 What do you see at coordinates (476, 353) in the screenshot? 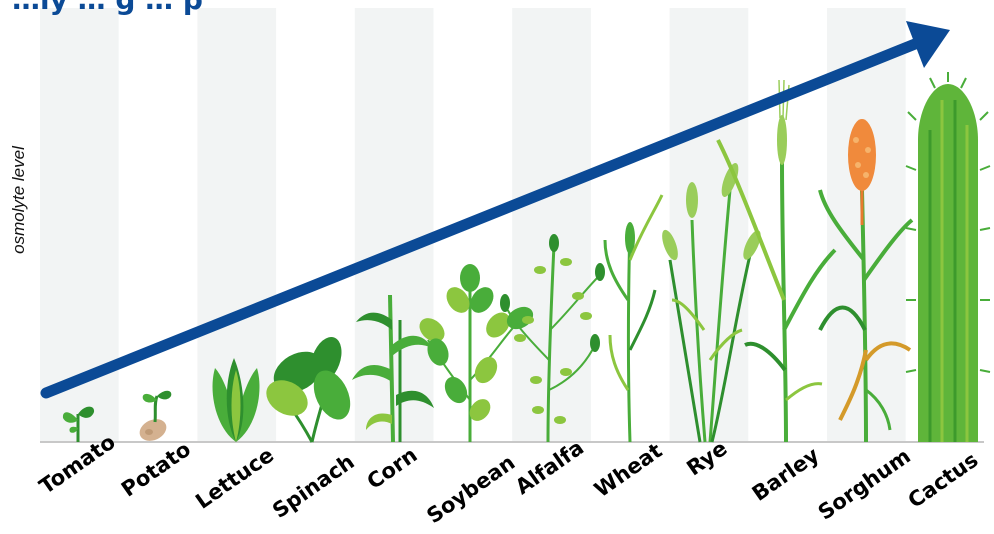
I see `soybean-plant-icon` at bounding box center [476, 353].